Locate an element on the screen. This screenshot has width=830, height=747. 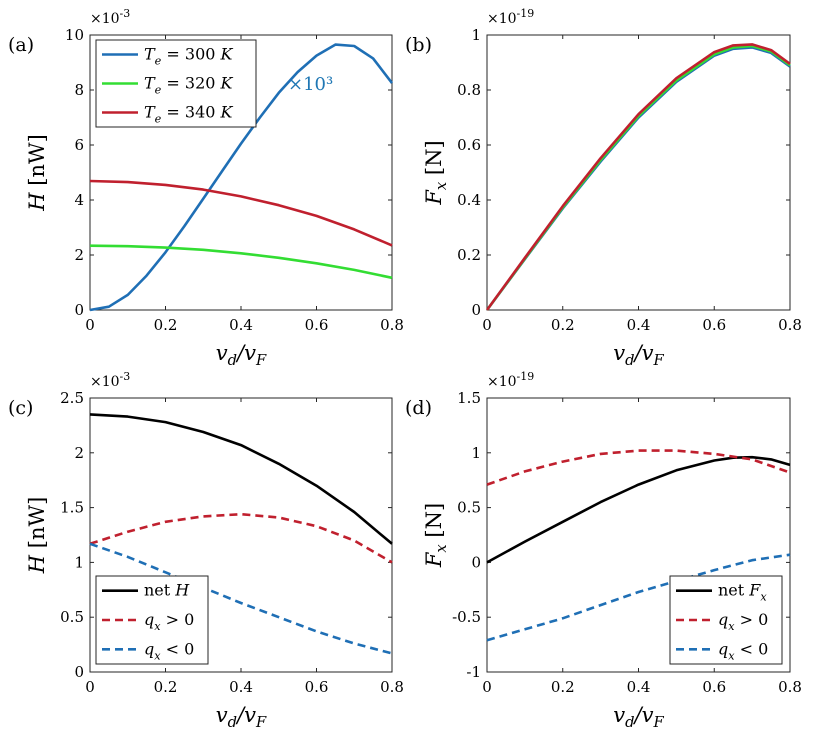
legend-label: net Fx​ is located at coordinates (742, 592).